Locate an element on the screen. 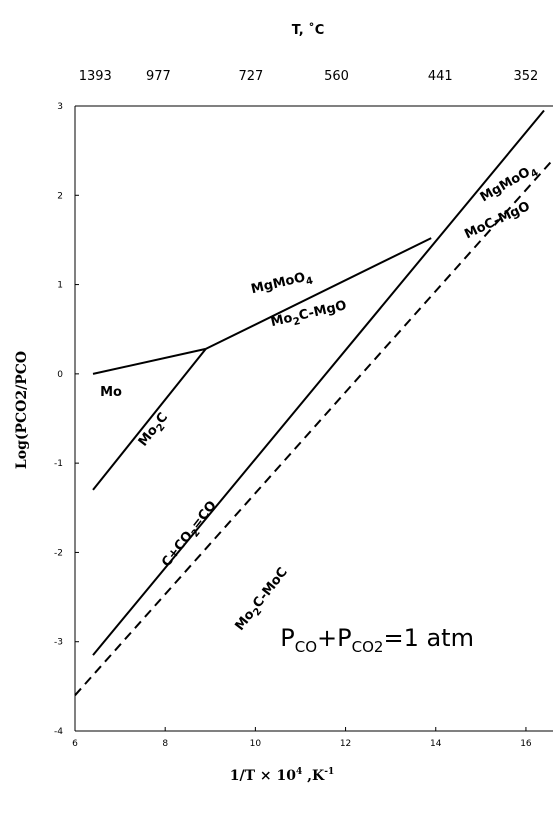 Image resolution: width=555 pixels, height=814 pixels. top-tick-label: 560 is located at coordinates (336, 76).